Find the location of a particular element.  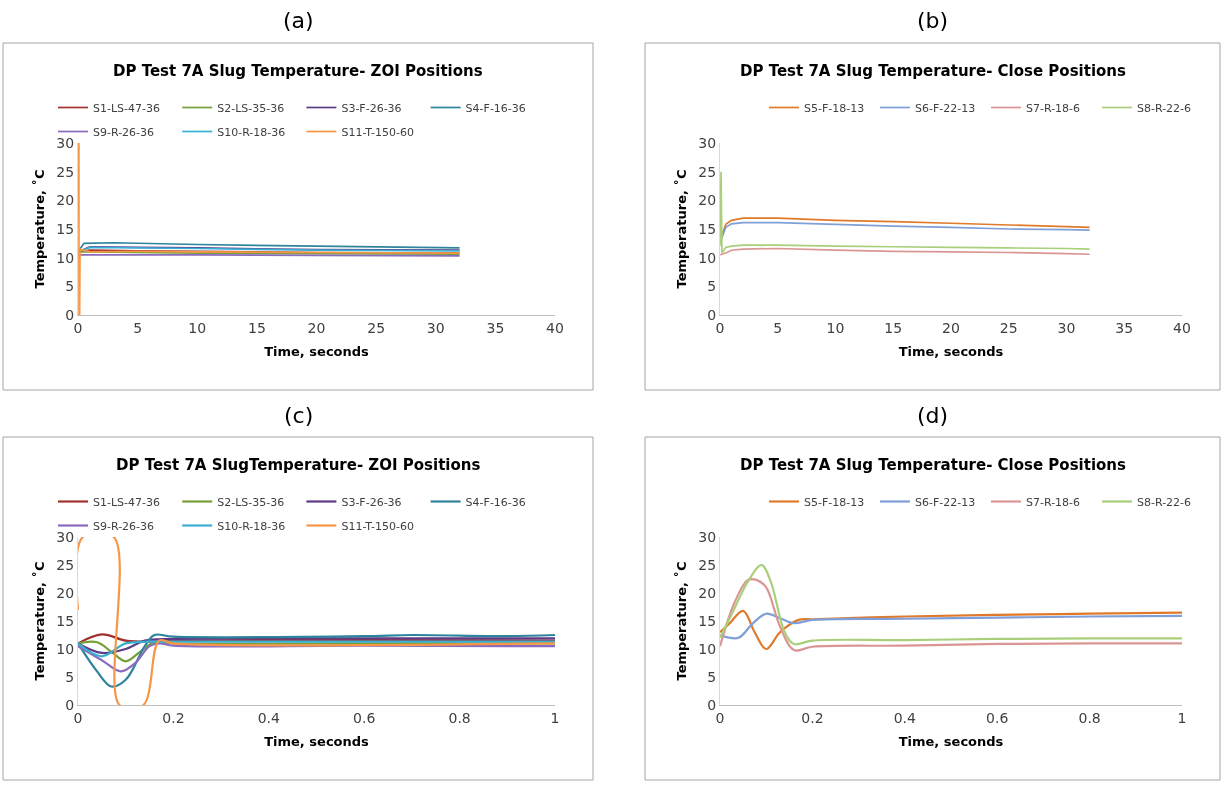

text: (b) is located at coordinates (933, 20).